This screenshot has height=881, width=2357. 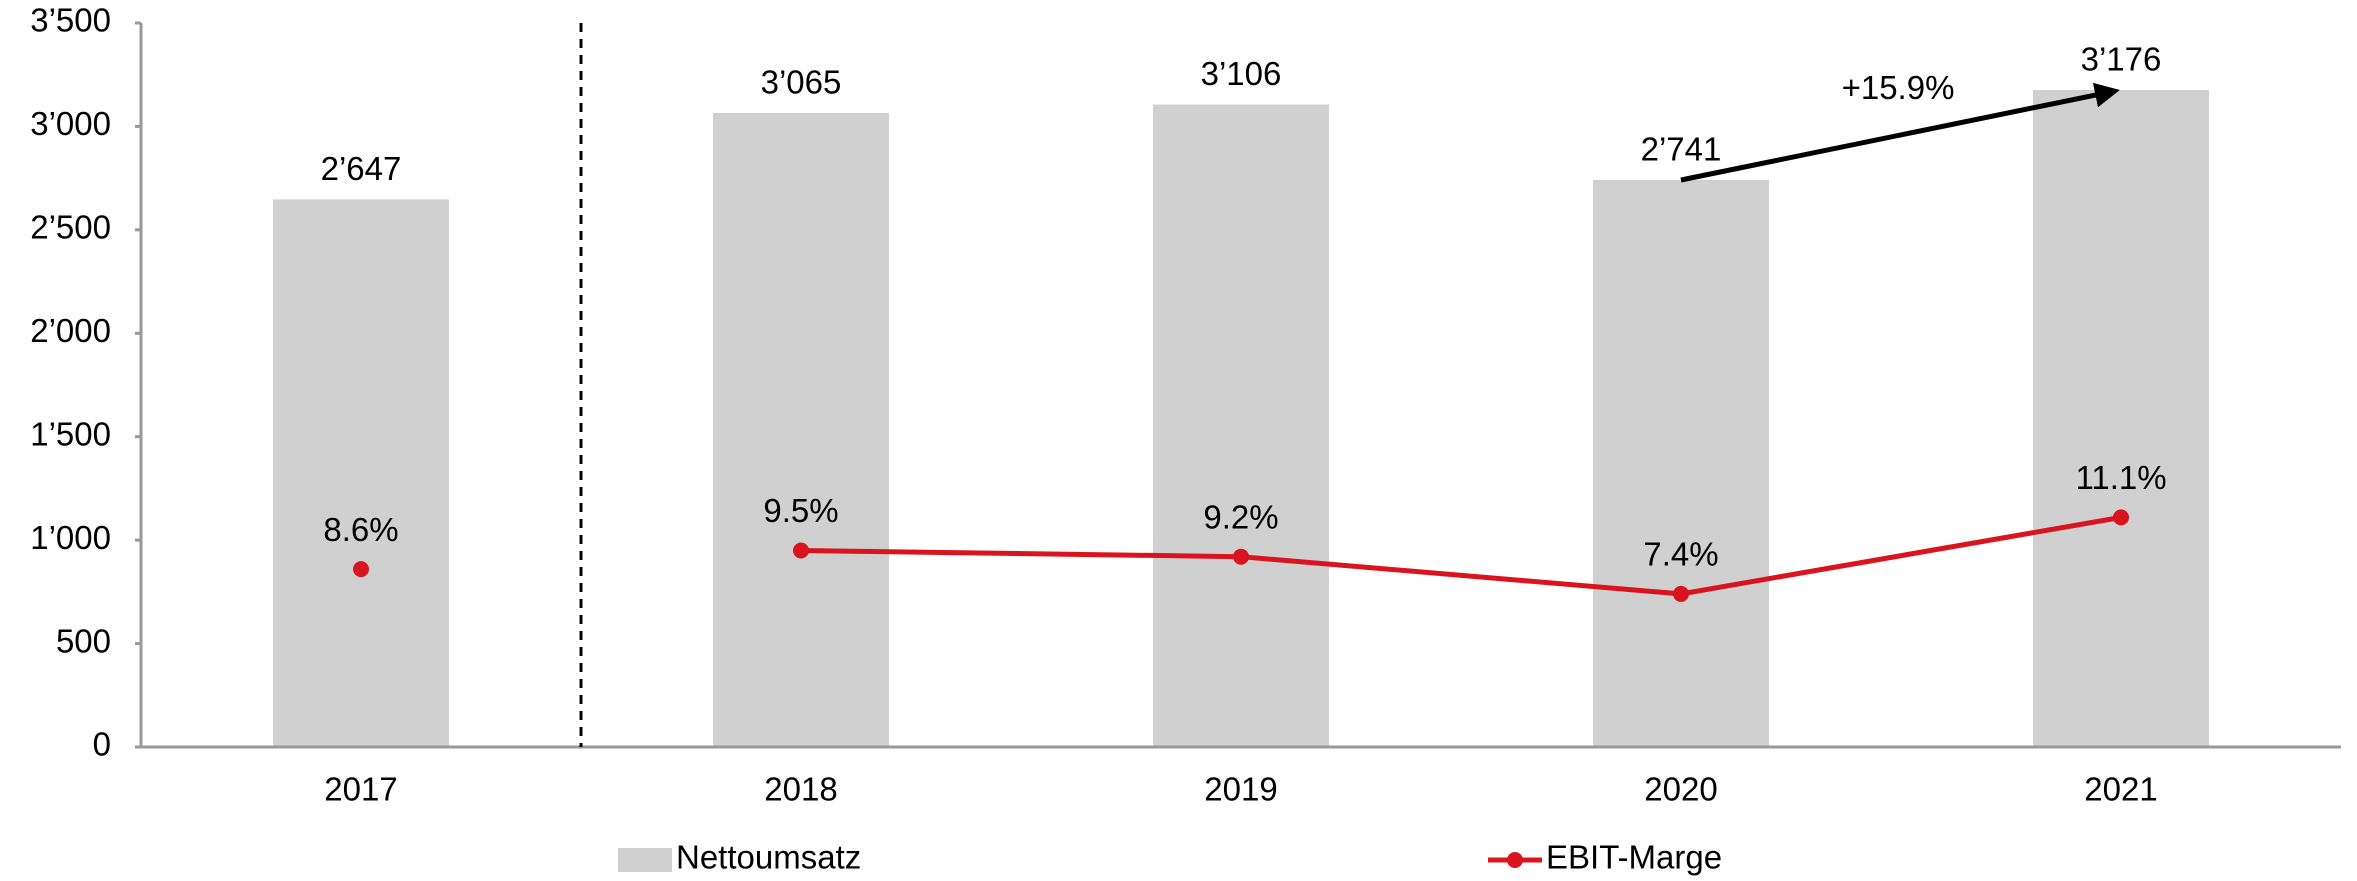 What do you see at coordinates (361, 168) in the screenshot?
I see `bar-value-label: 2’647` at bounding box center [361, 168].